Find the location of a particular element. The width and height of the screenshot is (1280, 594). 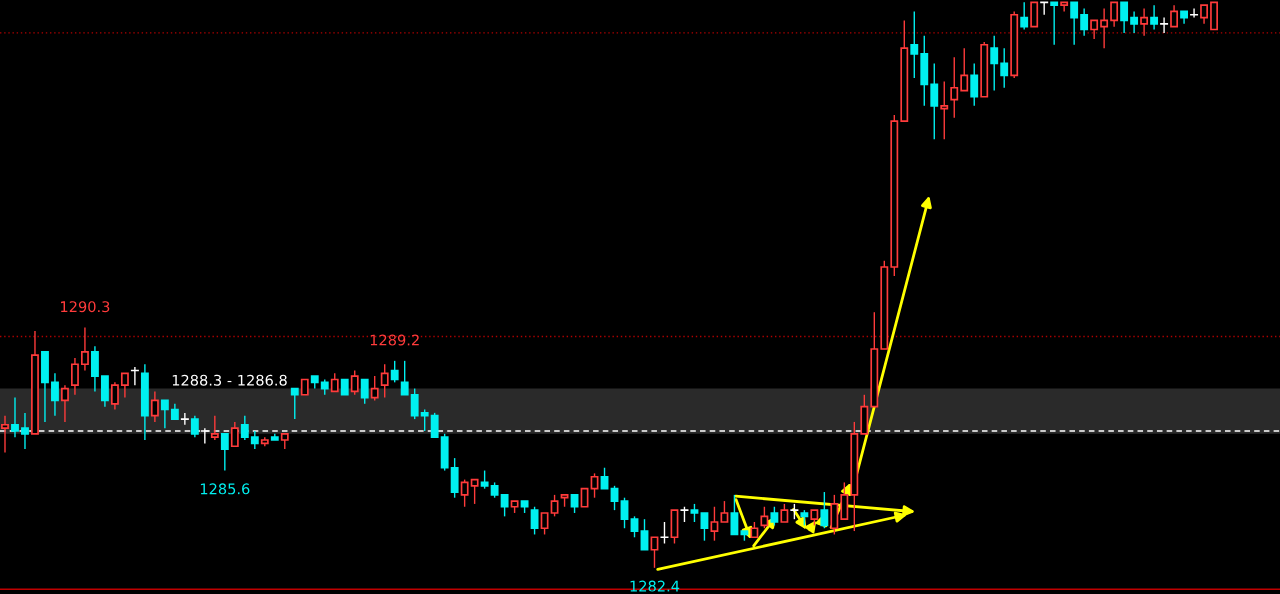

annotation: 1289.2 is located at coordinates (394, 340).